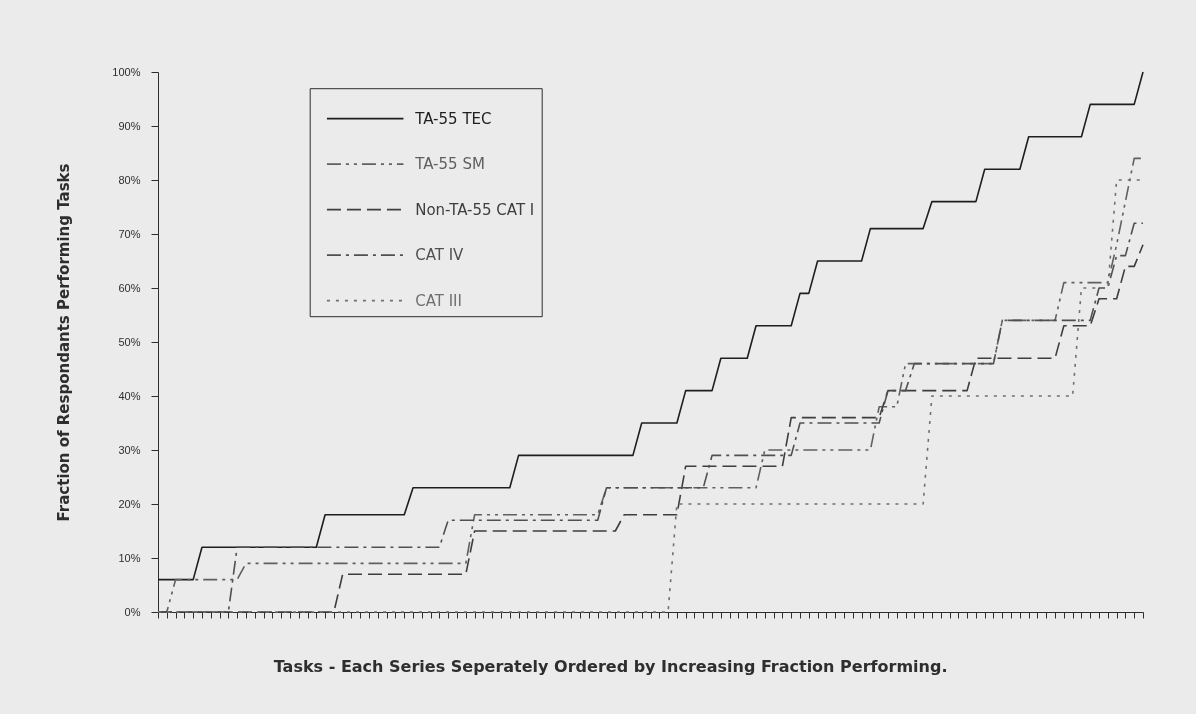 Image resolution: width=1196 pixels, height=714 pixels. Describe the element at coordinates (129, 449) in the screenshot. I see `y-tick-label: 30%` at that location.